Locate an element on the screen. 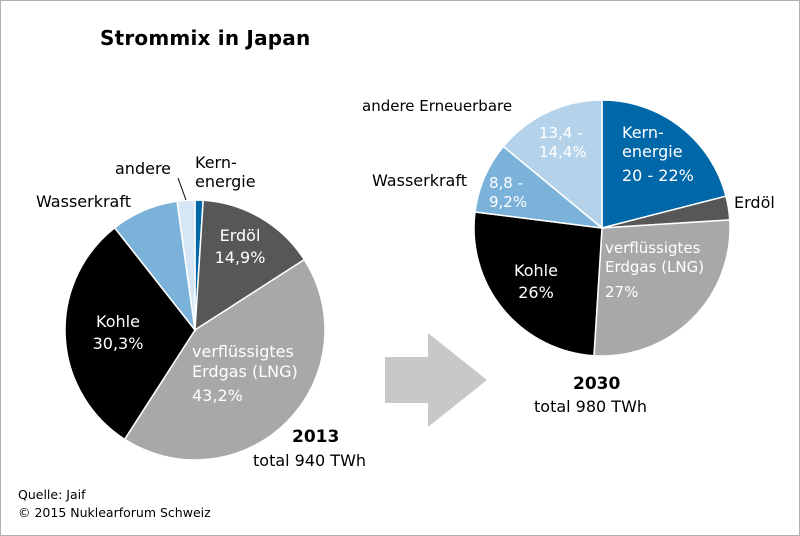 The height and width of the screenshot is (536, 800). copyright-note: © 2015 Nuklearforum Schweiz is located at coordinates (114, 512).